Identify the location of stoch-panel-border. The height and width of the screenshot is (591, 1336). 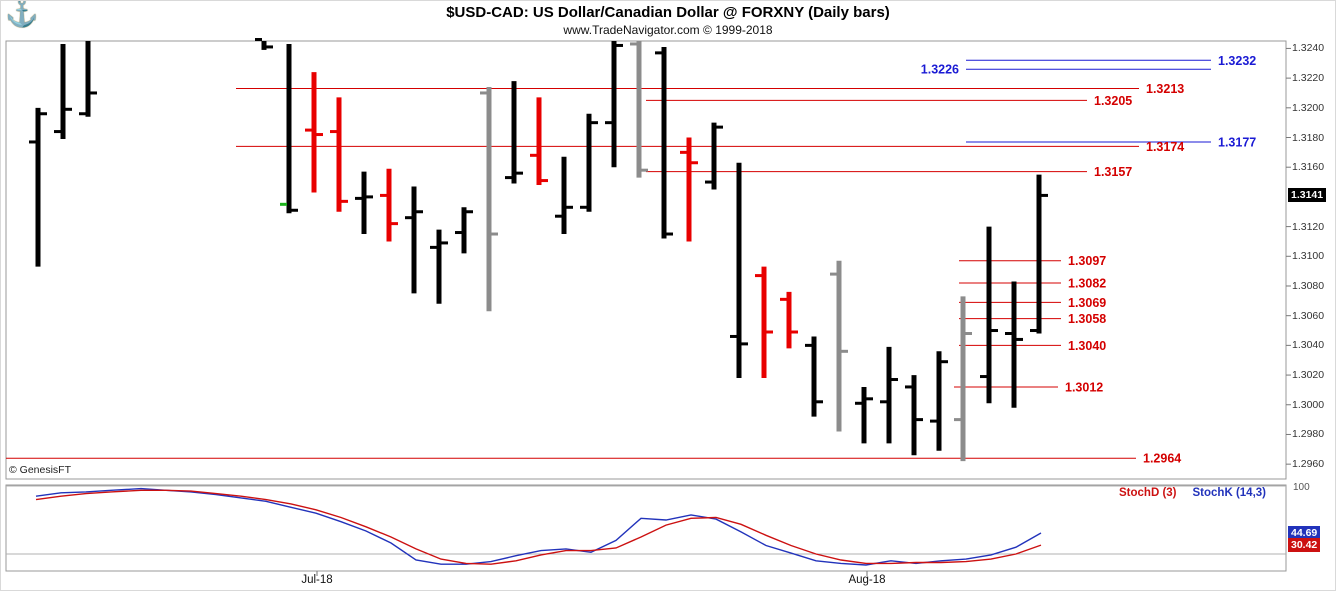
(646, 528).